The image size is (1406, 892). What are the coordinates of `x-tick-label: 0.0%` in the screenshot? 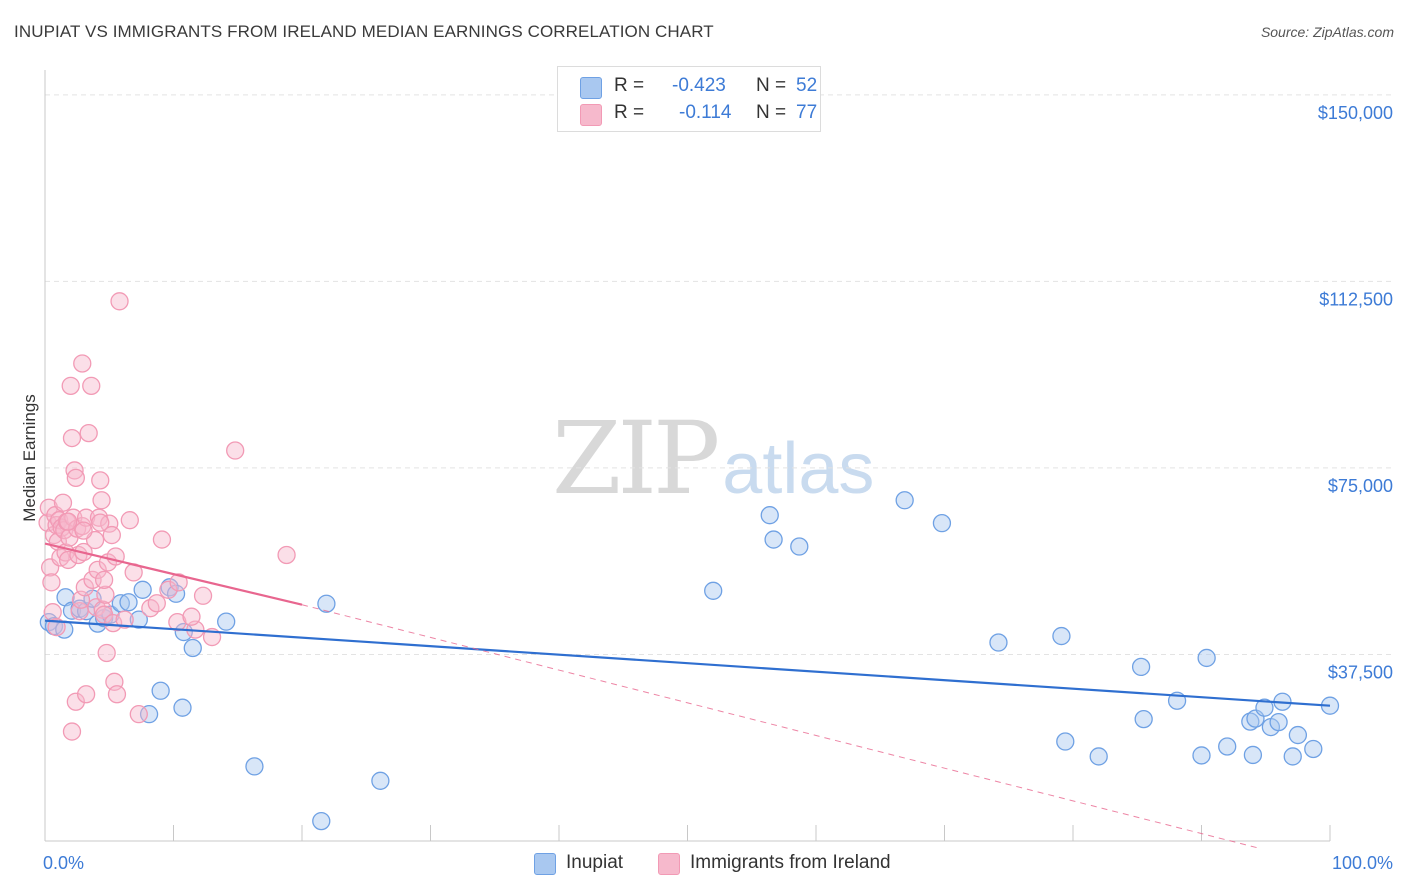 It's located at (63, 863).